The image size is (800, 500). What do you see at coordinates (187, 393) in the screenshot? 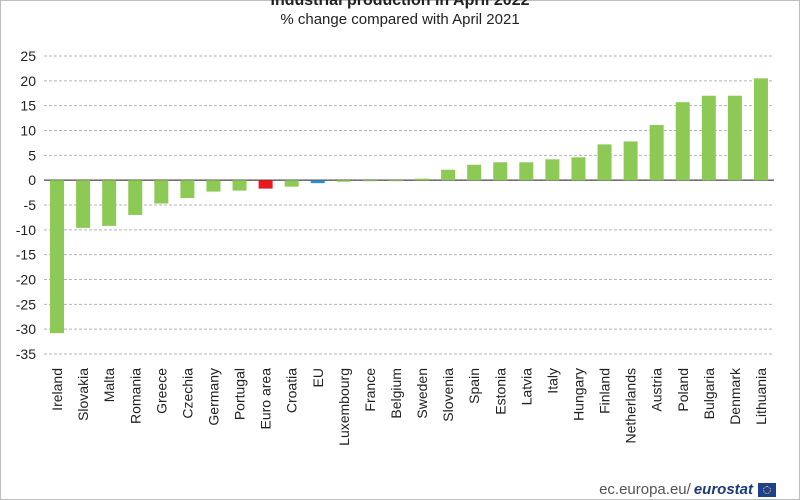
I see `x-tick-label: Czechia` at bounding box center [187, 393].